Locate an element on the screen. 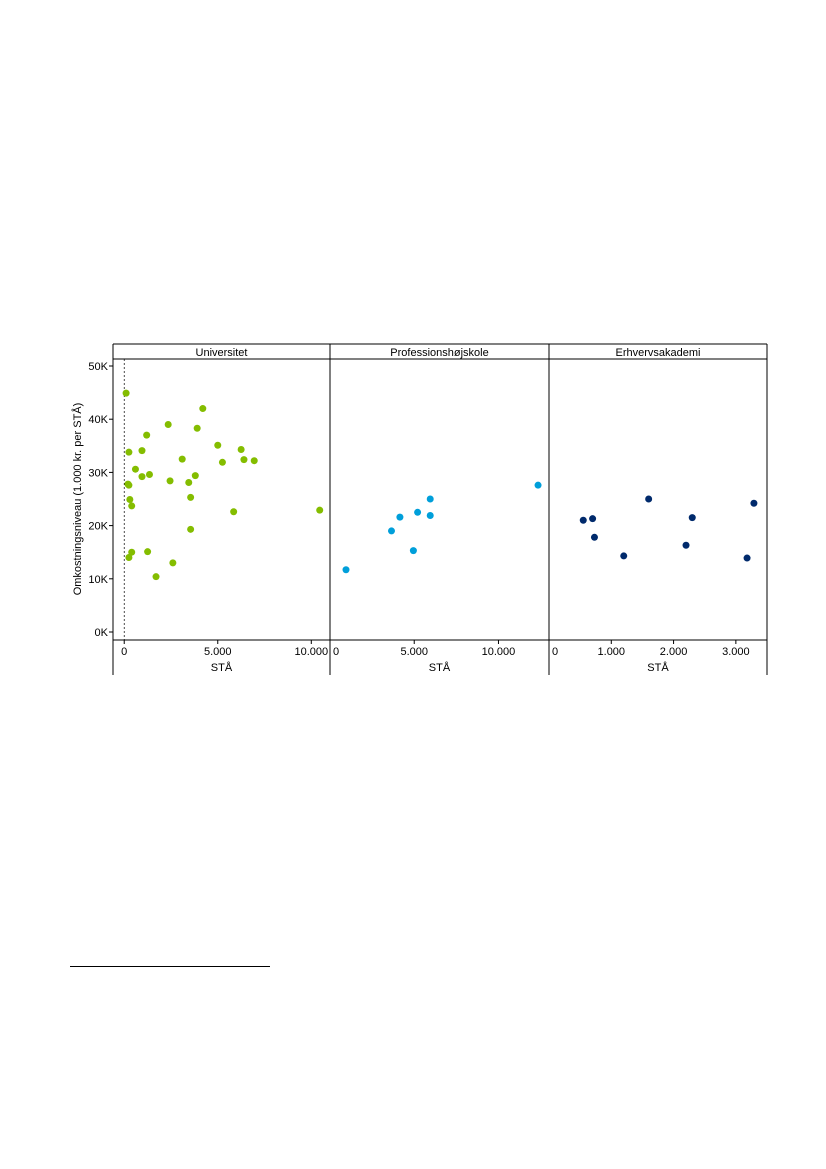 This screenshot has width=826, height=1169. y-tick-label: 40K is located at coordinates (98, 420).